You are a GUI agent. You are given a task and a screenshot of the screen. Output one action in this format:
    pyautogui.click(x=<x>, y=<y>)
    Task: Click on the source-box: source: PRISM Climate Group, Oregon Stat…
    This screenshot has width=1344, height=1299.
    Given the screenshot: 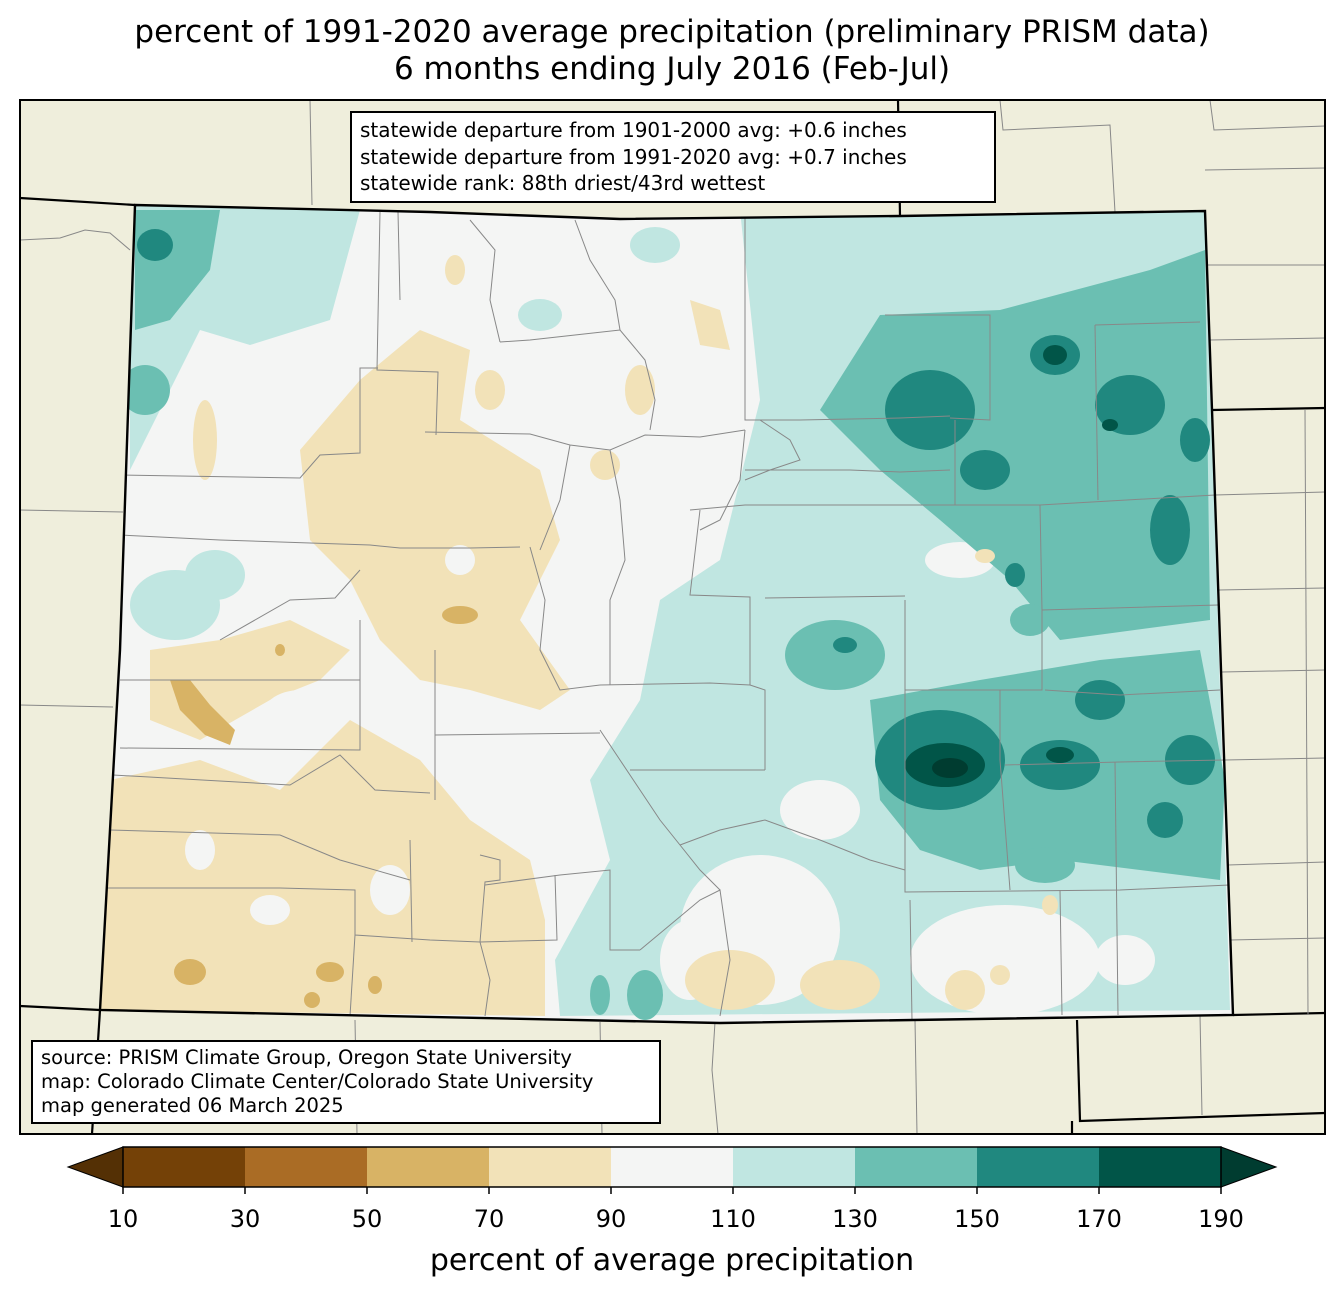 What is the action you would take?
    pyautogui.click(x=346, y=1082)
    